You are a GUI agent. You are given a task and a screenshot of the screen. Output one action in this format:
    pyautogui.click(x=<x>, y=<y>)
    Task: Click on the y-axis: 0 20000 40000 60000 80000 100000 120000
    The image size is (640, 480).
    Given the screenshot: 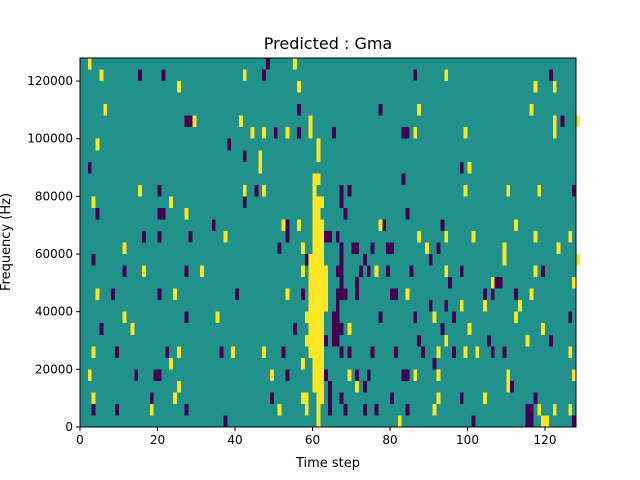 What is the action you would take?
    pyautogui.click(x=53, y=254)
    